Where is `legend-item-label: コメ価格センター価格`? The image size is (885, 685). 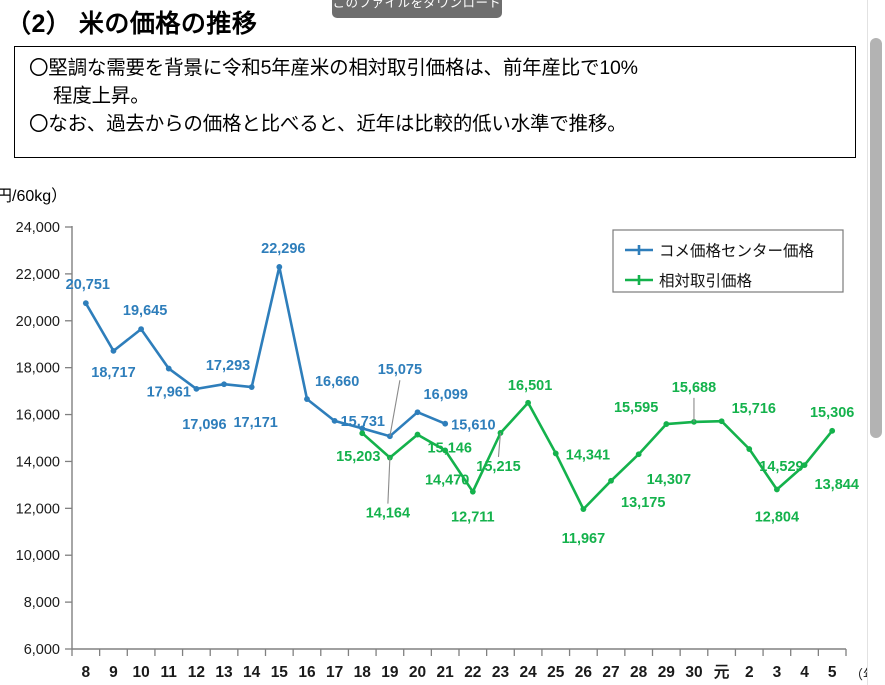 legend-item-label: コメ価格センター価格 is located at coordinates (737, 251).